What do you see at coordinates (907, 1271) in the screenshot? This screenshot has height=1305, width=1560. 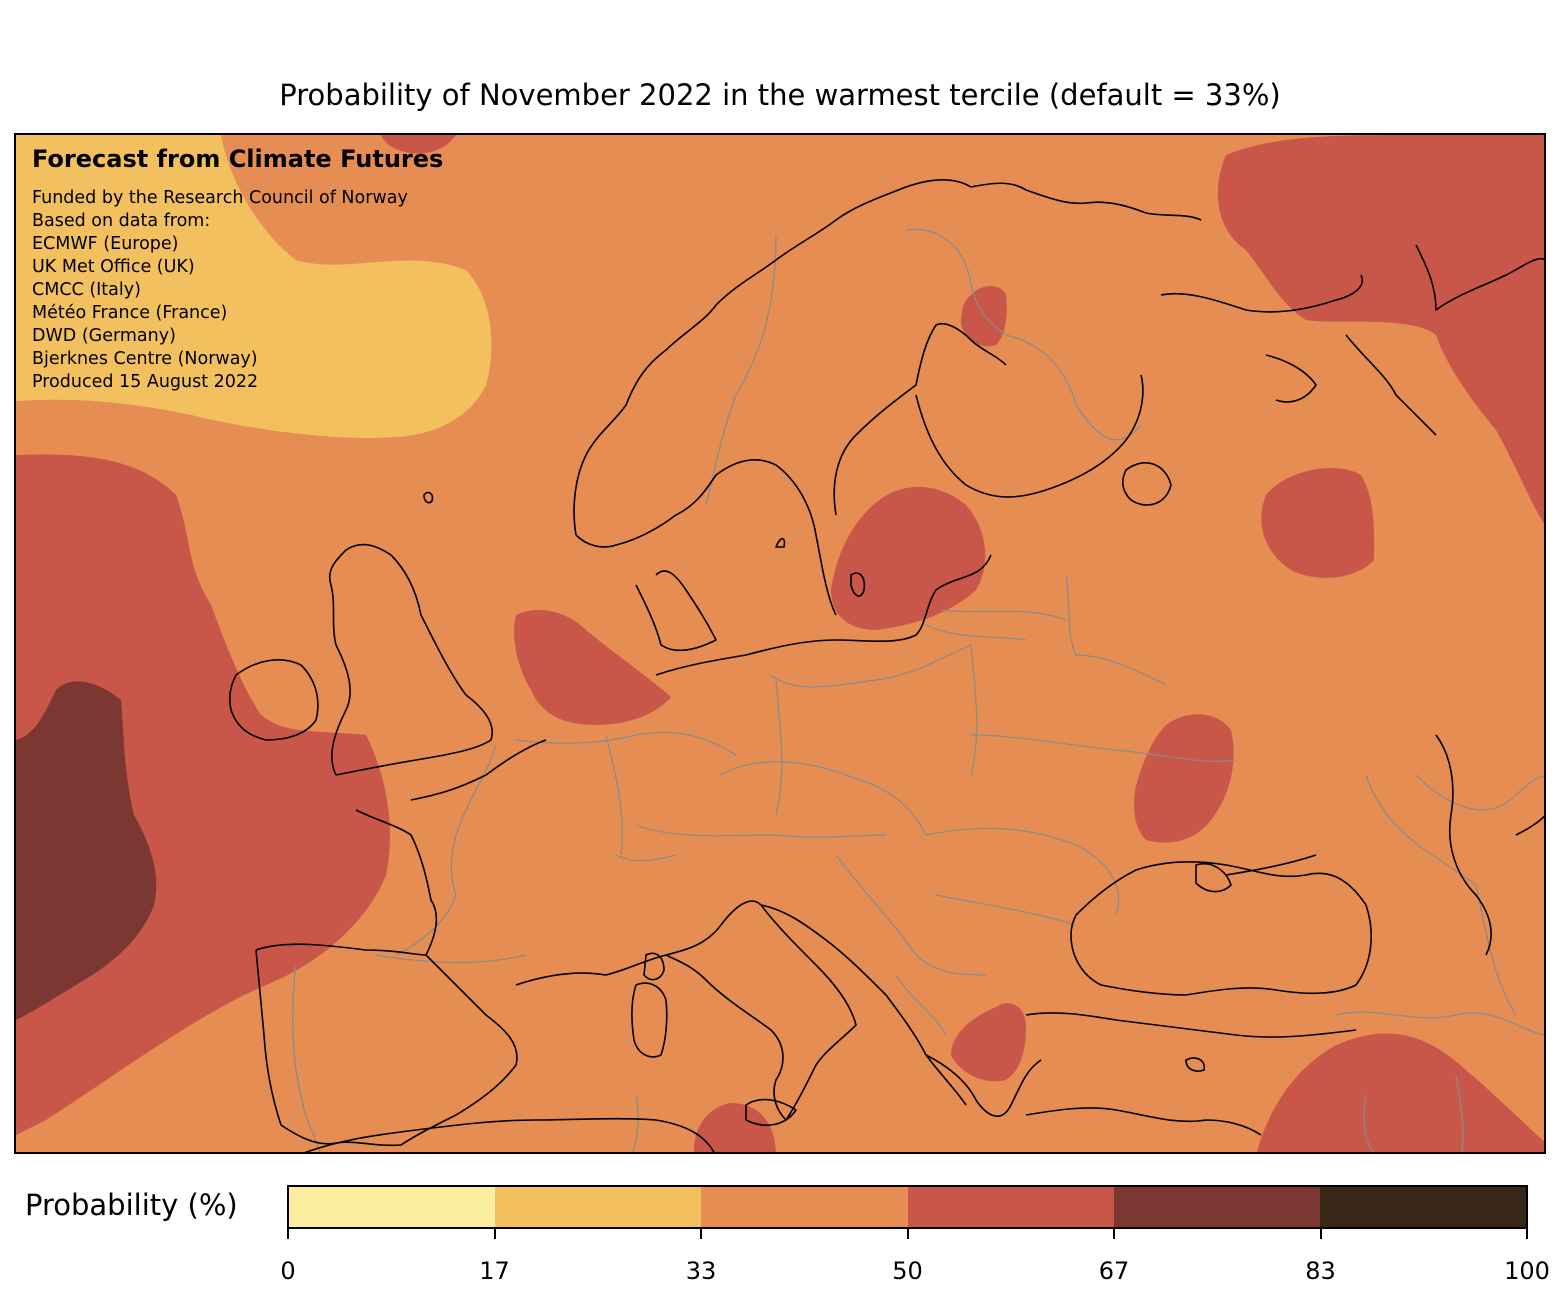 I see `colorbar-tick-label: 50` at bounding box center [907, 1271].